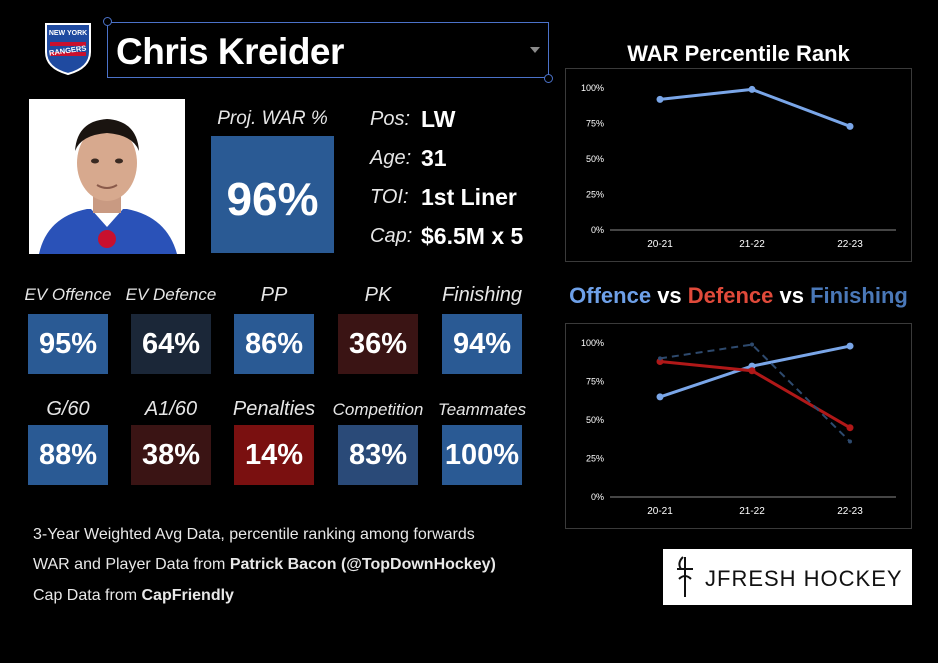 The height and width of the screenshot is (663, 938). Describe the element at coordinates (362, 564) in the screenshot. I see `footer-line-2-source: Patrick Bacon (@TopDownHockey)` at that location.